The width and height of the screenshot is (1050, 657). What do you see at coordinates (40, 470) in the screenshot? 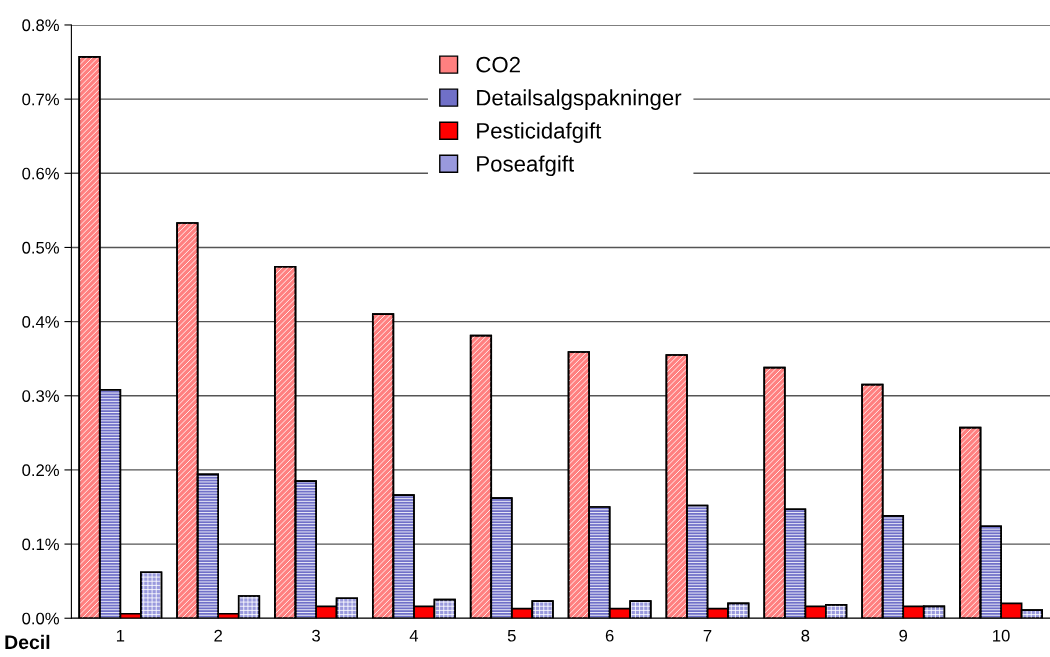
I see `y-tick-label: 0.2%` at bounding box center [40, 470].